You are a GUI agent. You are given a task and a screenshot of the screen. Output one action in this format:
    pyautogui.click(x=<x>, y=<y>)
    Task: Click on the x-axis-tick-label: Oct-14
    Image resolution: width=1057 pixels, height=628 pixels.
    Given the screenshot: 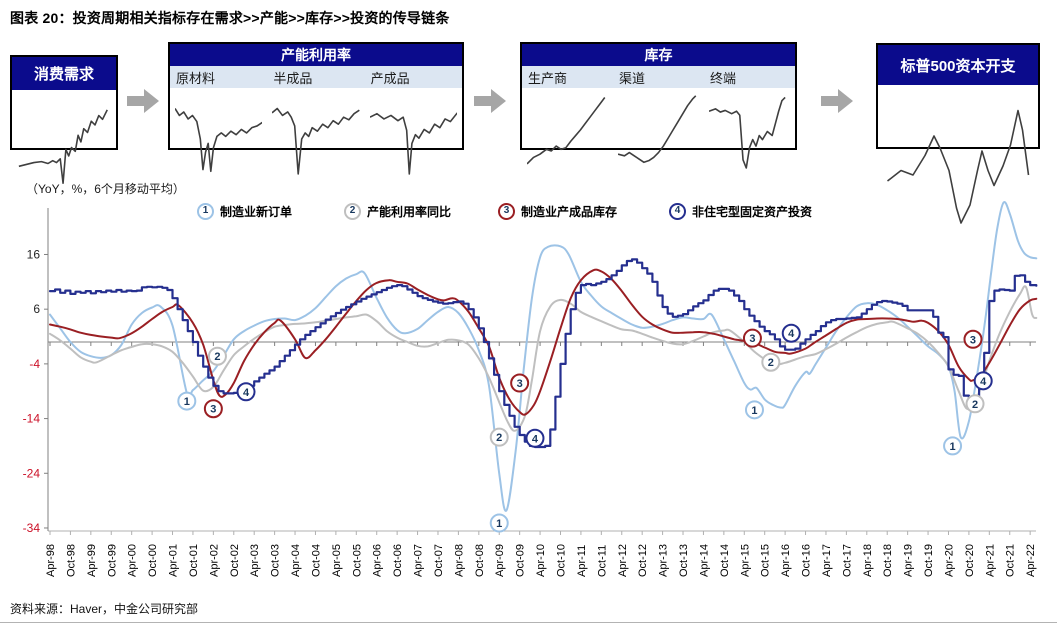 What is the action you would take?
    pyautogui.click(x=725, y=560)
    